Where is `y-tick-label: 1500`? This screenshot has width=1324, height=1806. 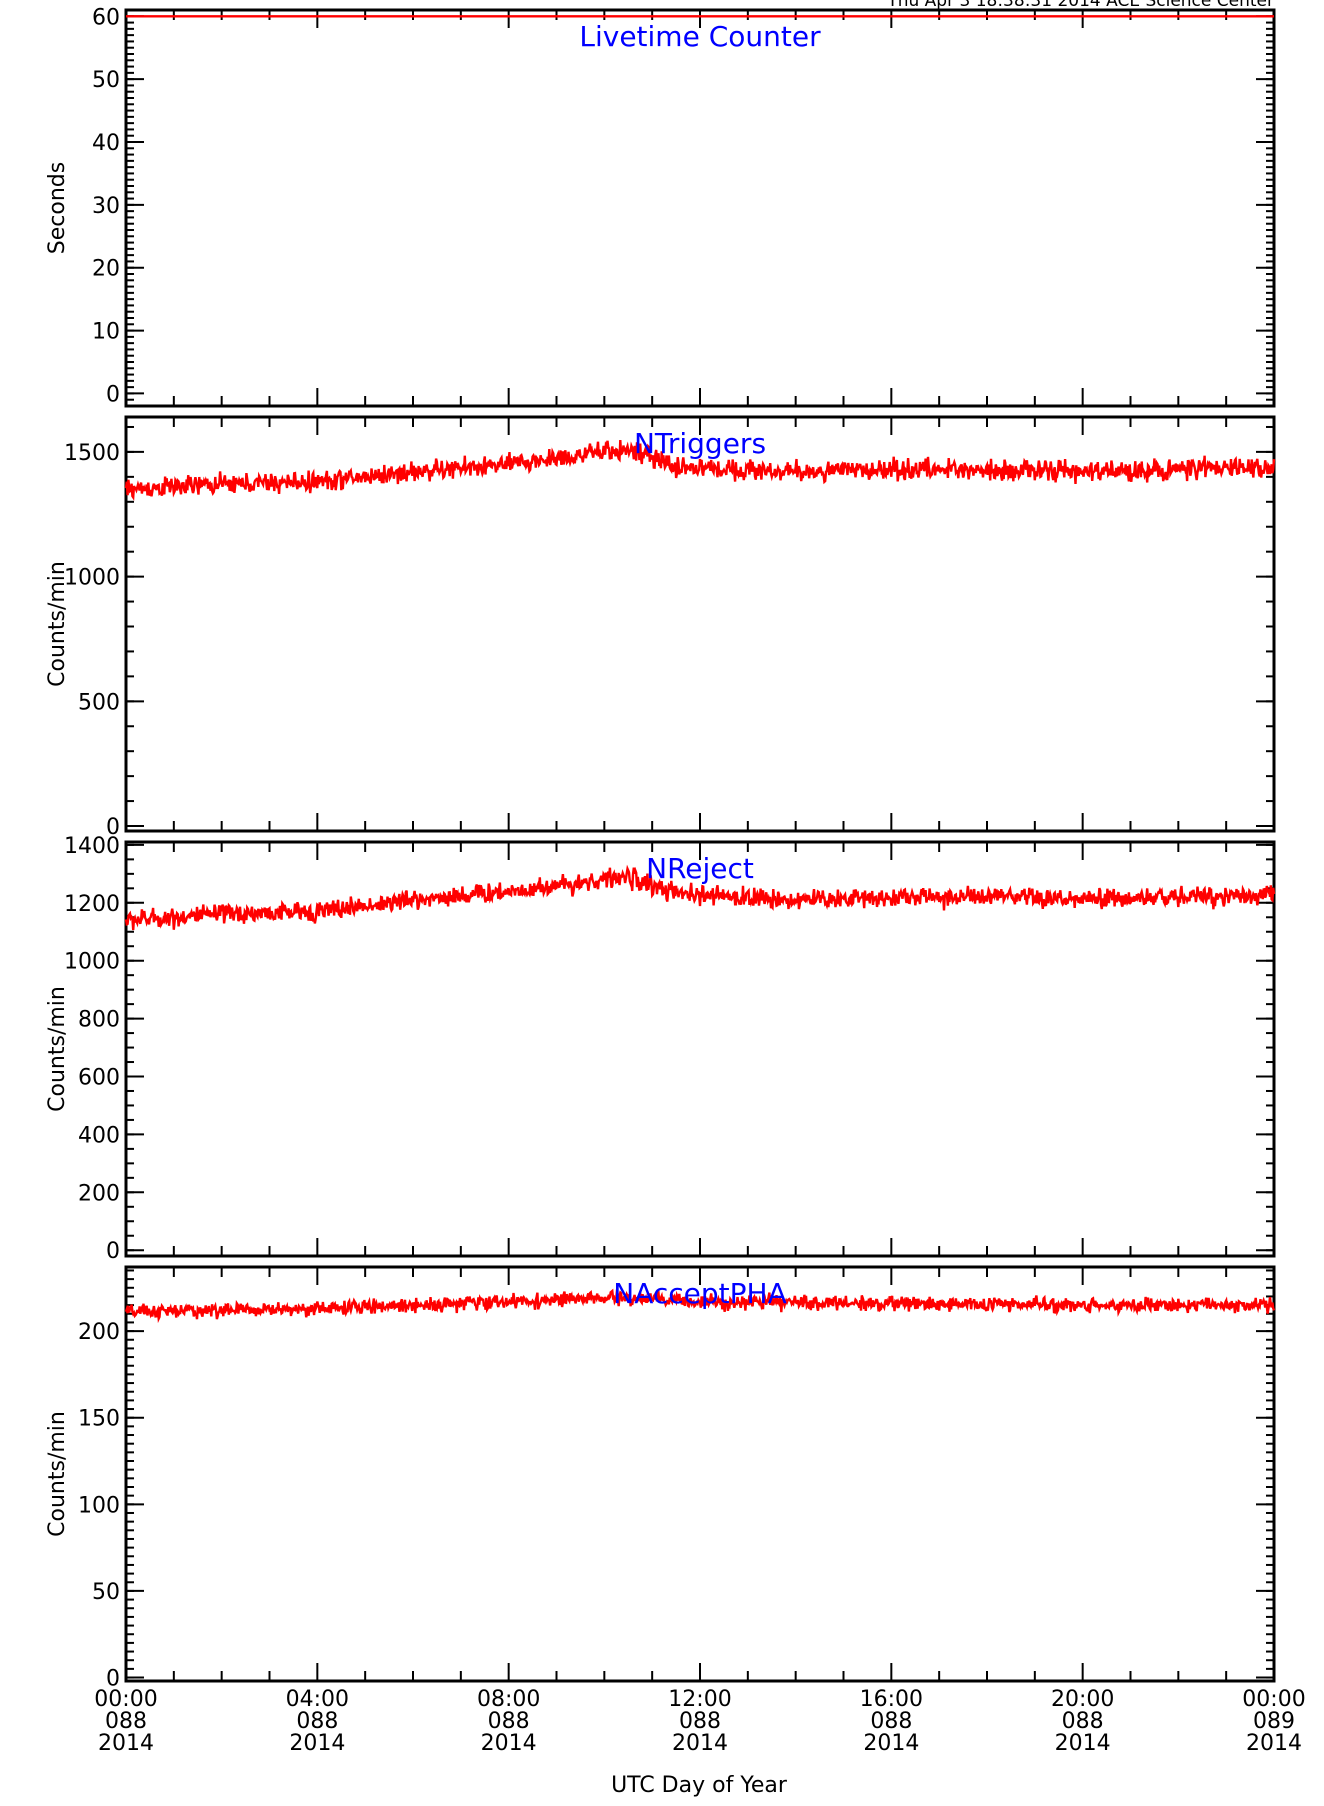
y-tick-label: 1500 is located at coordinates (92, 453).